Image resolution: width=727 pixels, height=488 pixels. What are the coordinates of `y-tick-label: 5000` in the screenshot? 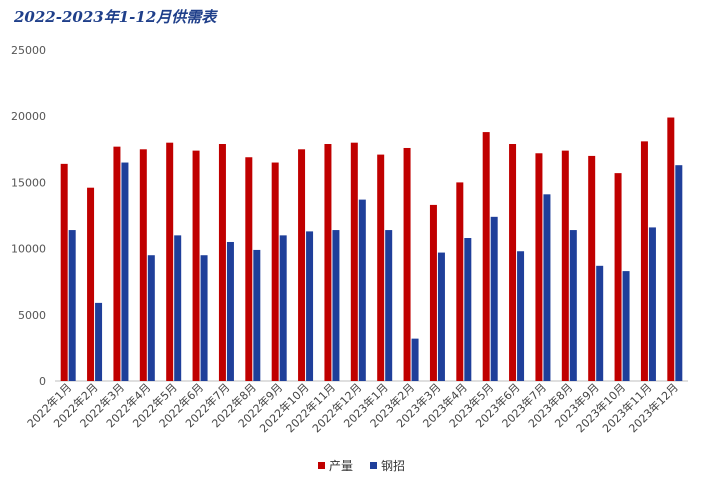 It's located at (32, 315).